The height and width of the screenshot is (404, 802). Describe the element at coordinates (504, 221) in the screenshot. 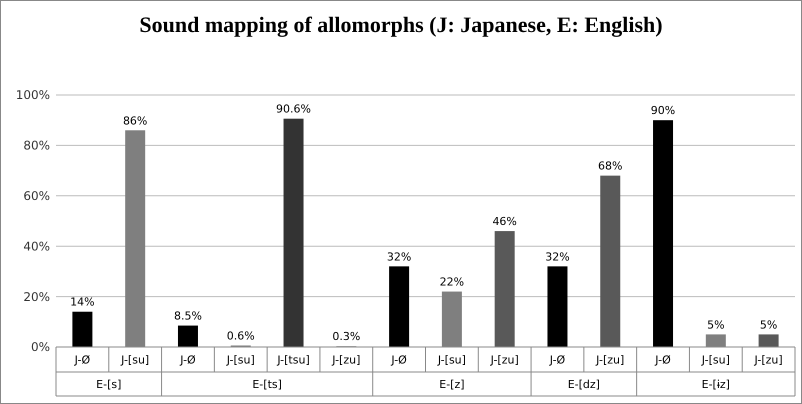

I see `data-label: 46%` at that location.